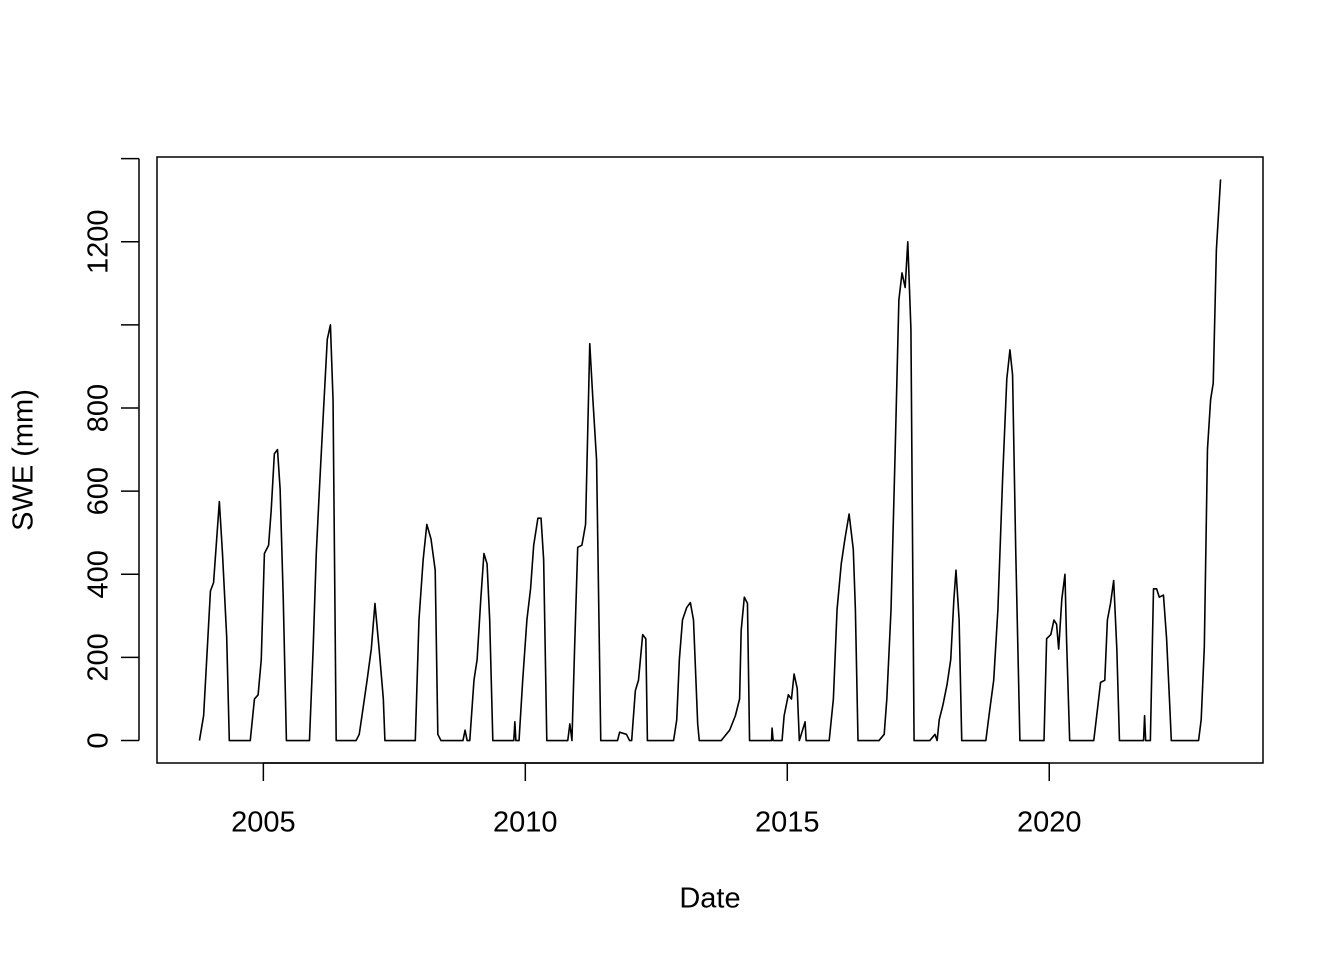 Image resolution: width=1344 pixels, height=960 pixels. Describe the element at coordinates (99, 242) in the screenshot. I see `y-tick-label: 1200` at that location.